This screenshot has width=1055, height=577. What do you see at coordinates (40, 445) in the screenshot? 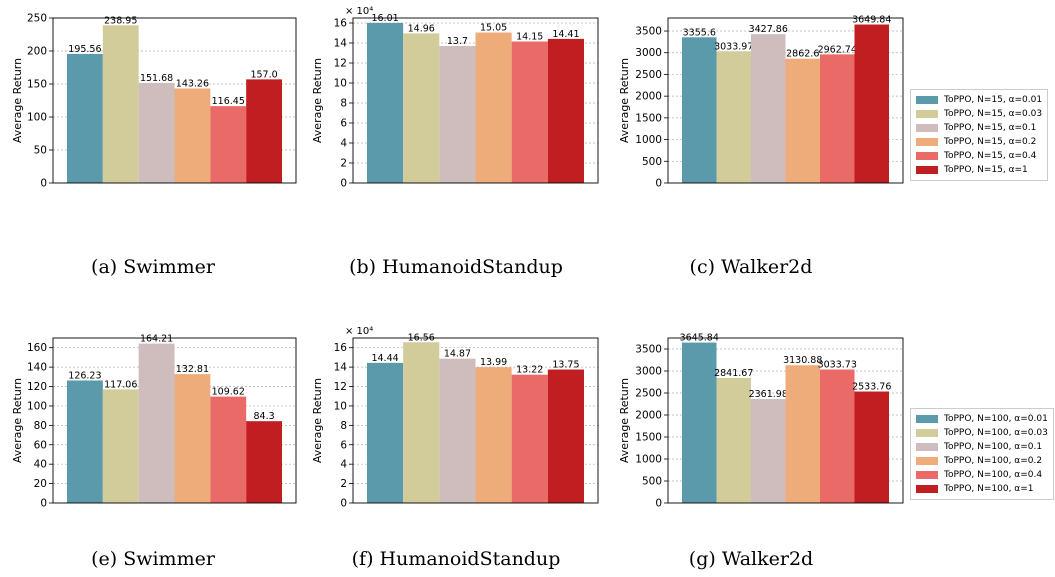
I see `y-tick-label: 60` at bounding box center [40, 445].